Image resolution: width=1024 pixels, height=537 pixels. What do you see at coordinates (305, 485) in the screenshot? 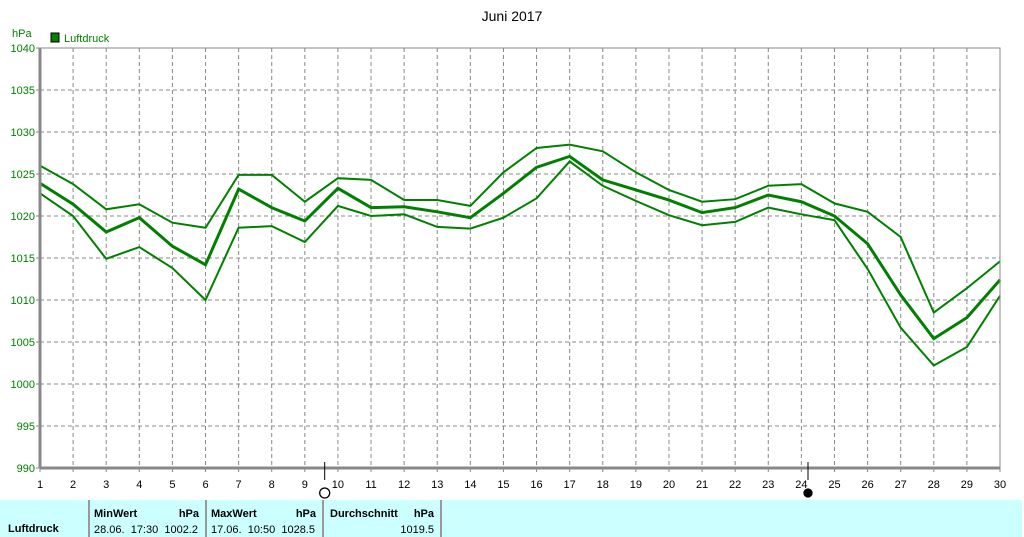
I see `x-tick-label: 9` at bounding box center [305, 485].